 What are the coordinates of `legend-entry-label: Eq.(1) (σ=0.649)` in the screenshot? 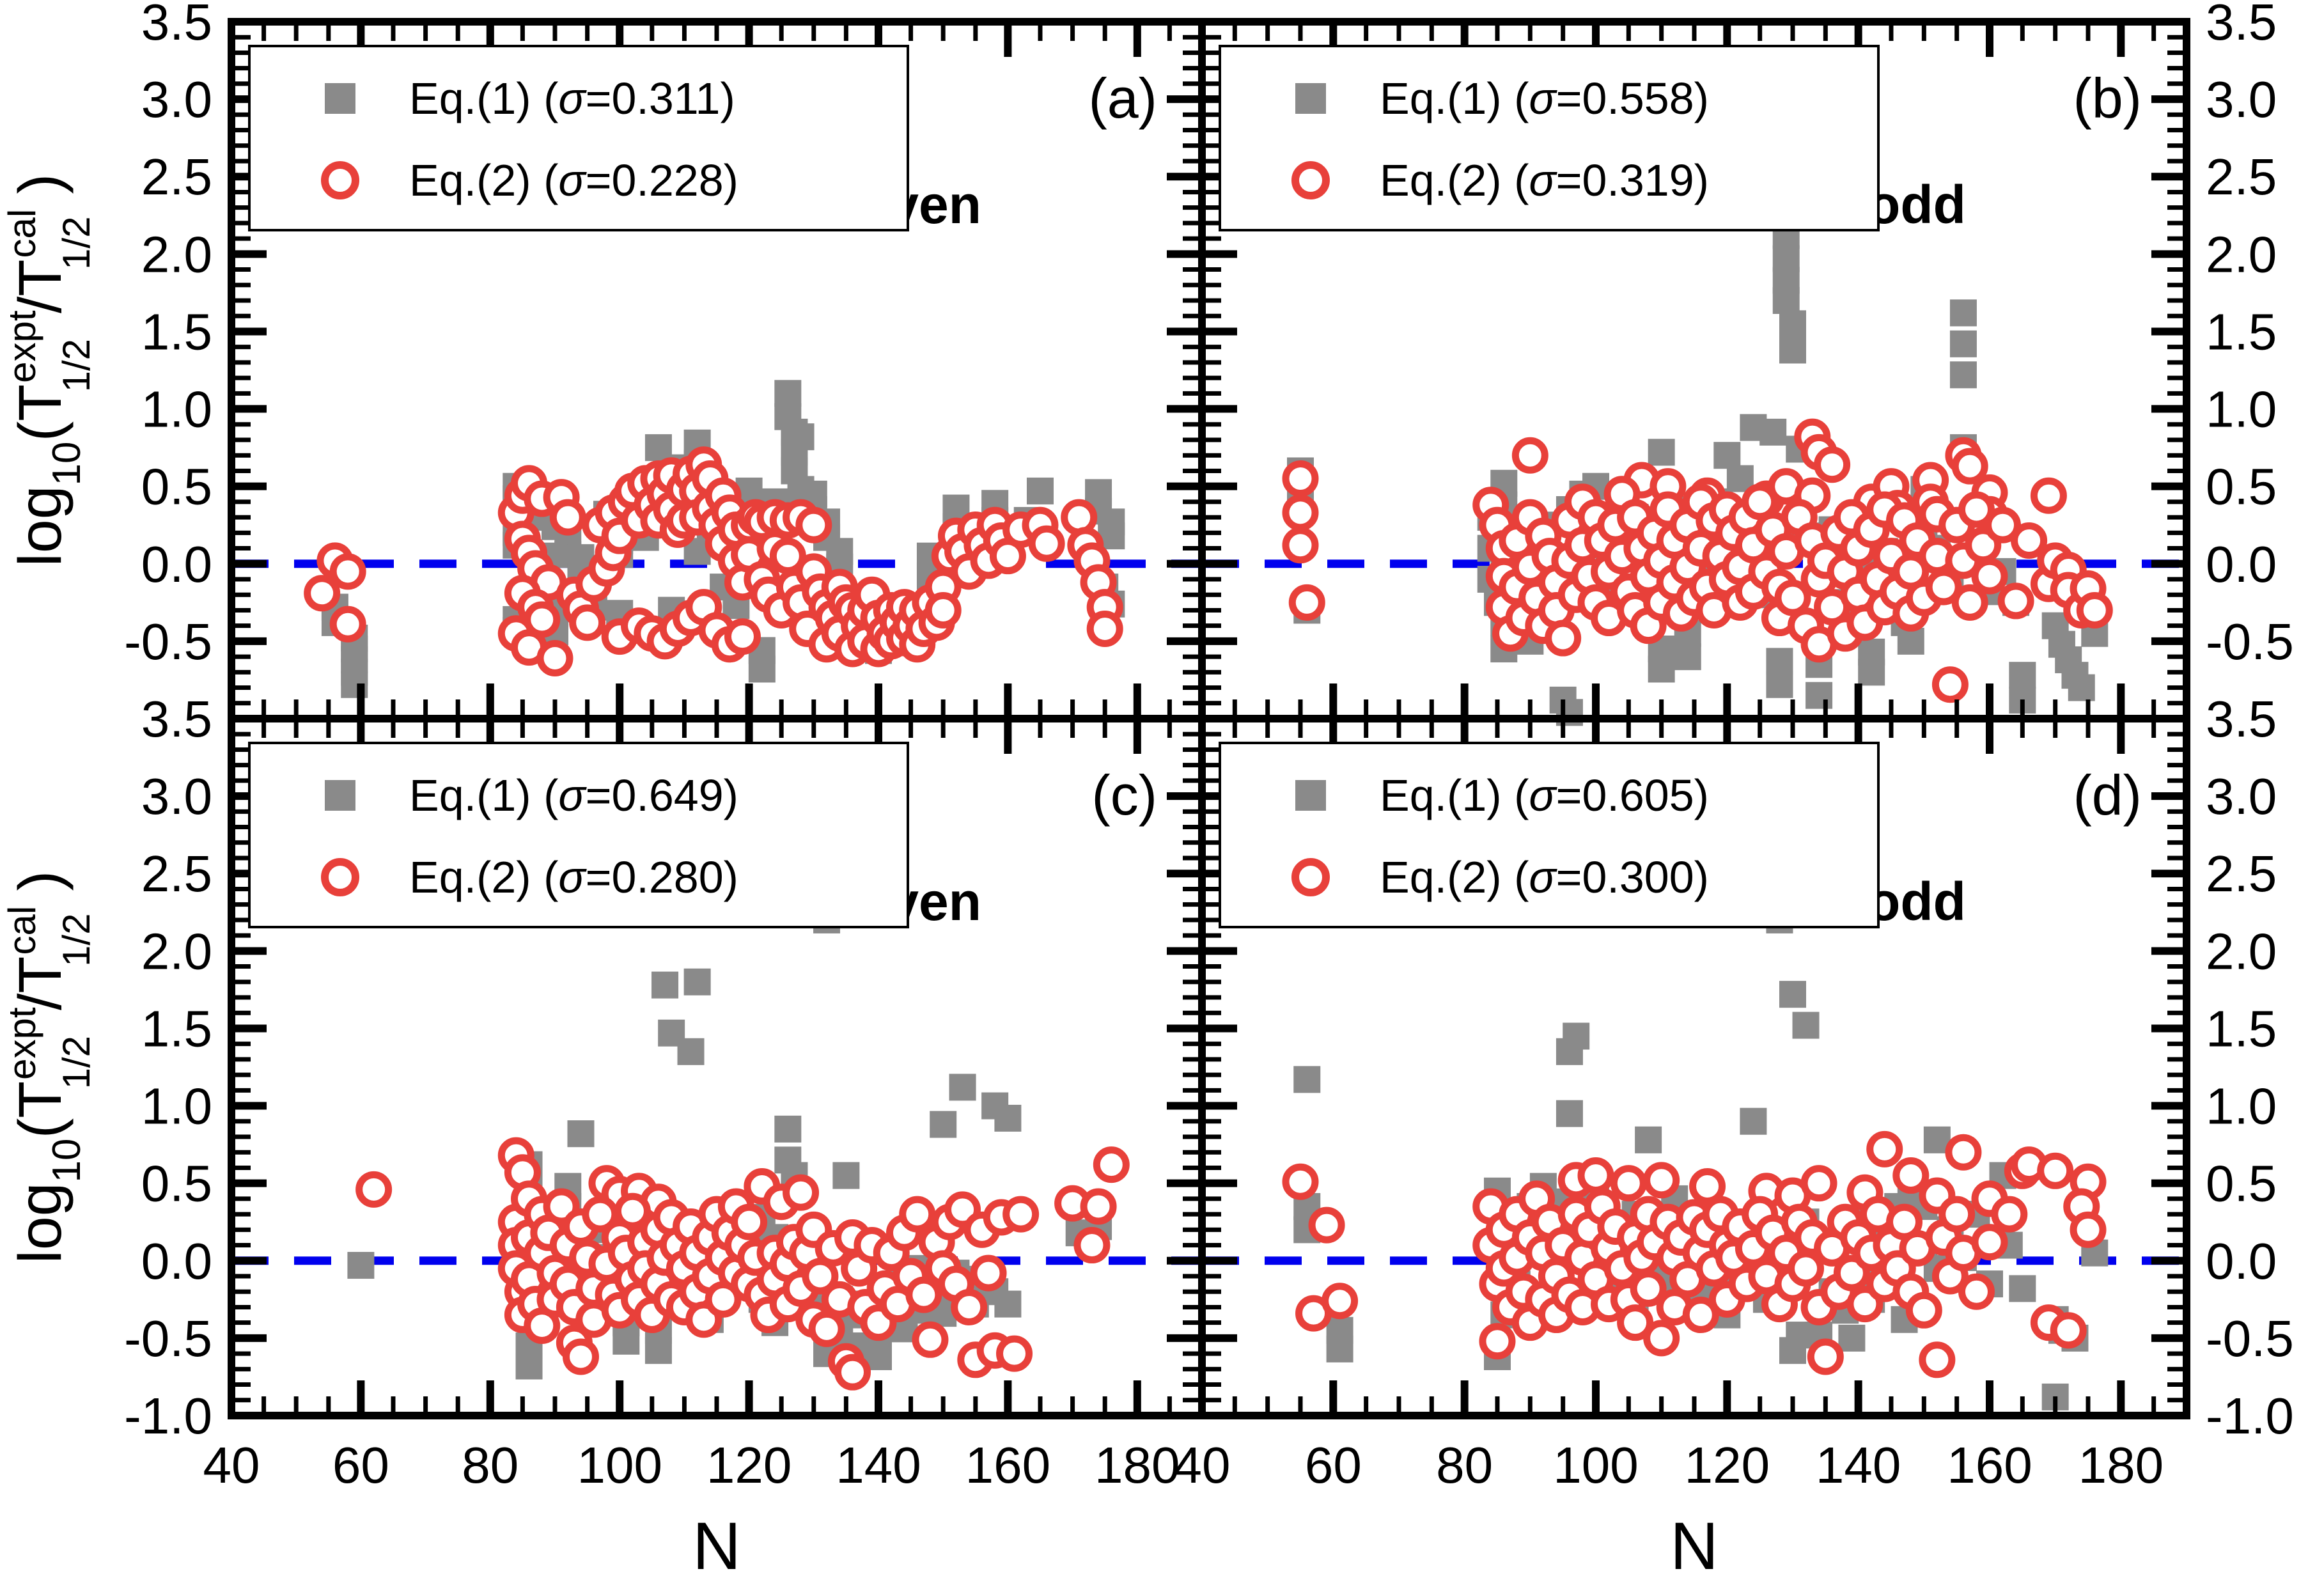 It's located at (573, 795).